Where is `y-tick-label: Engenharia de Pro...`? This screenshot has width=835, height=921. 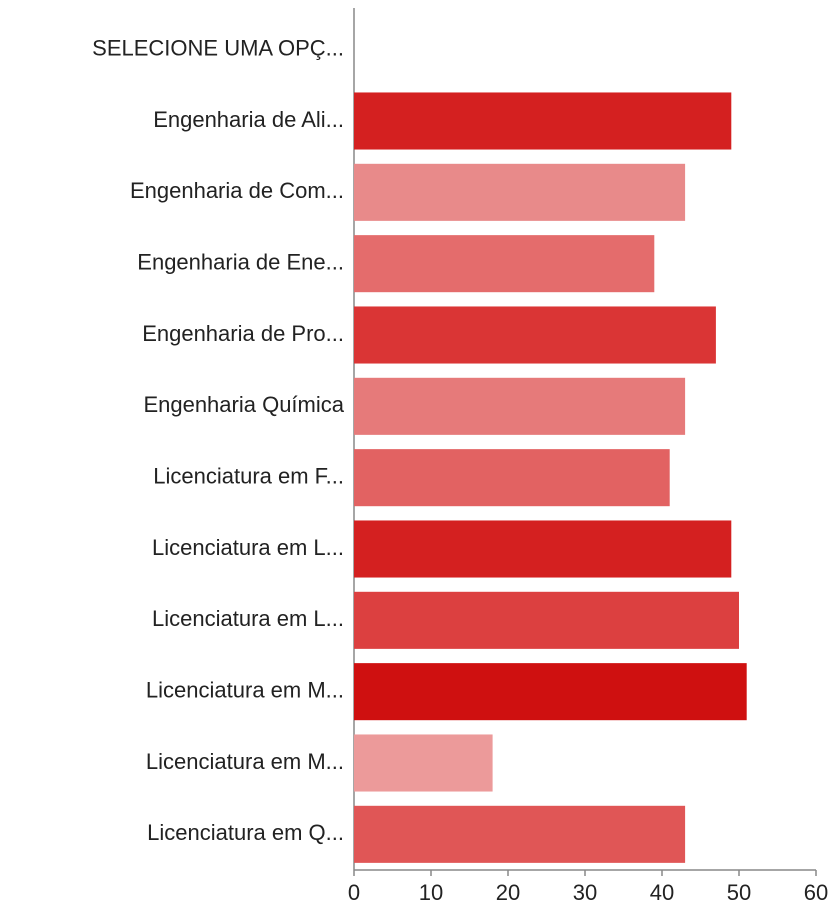
y-tick-label: Engenharia de Pro... is located at coordinates (243, 333).